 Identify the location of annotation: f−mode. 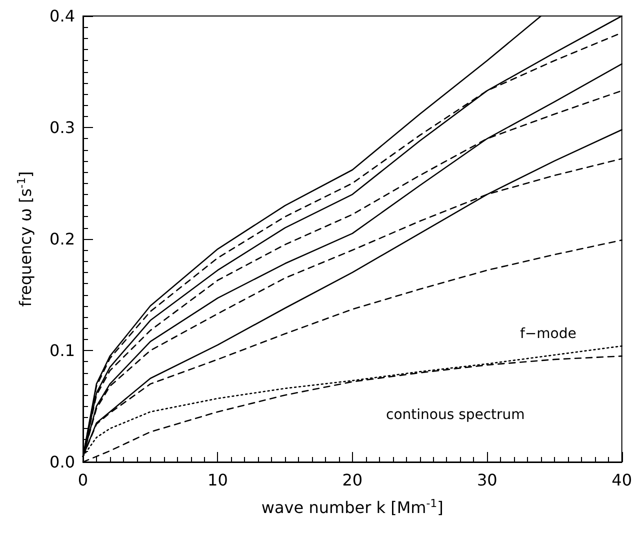
(548, 334).